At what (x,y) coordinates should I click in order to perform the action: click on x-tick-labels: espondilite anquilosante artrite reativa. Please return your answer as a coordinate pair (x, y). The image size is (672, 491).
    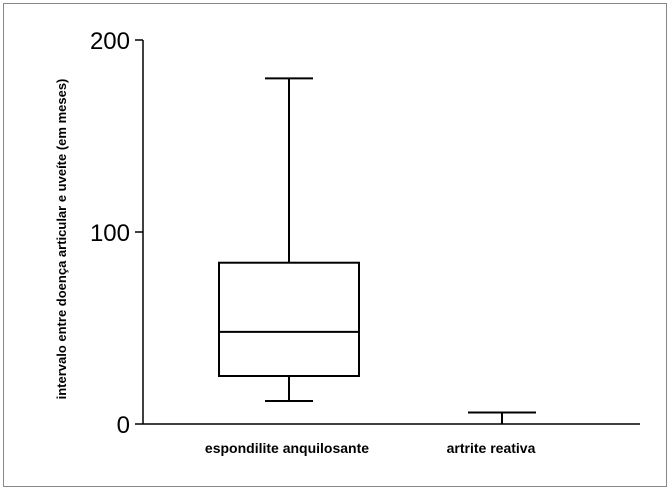
    Looking at the image, I should click on (370, 448).